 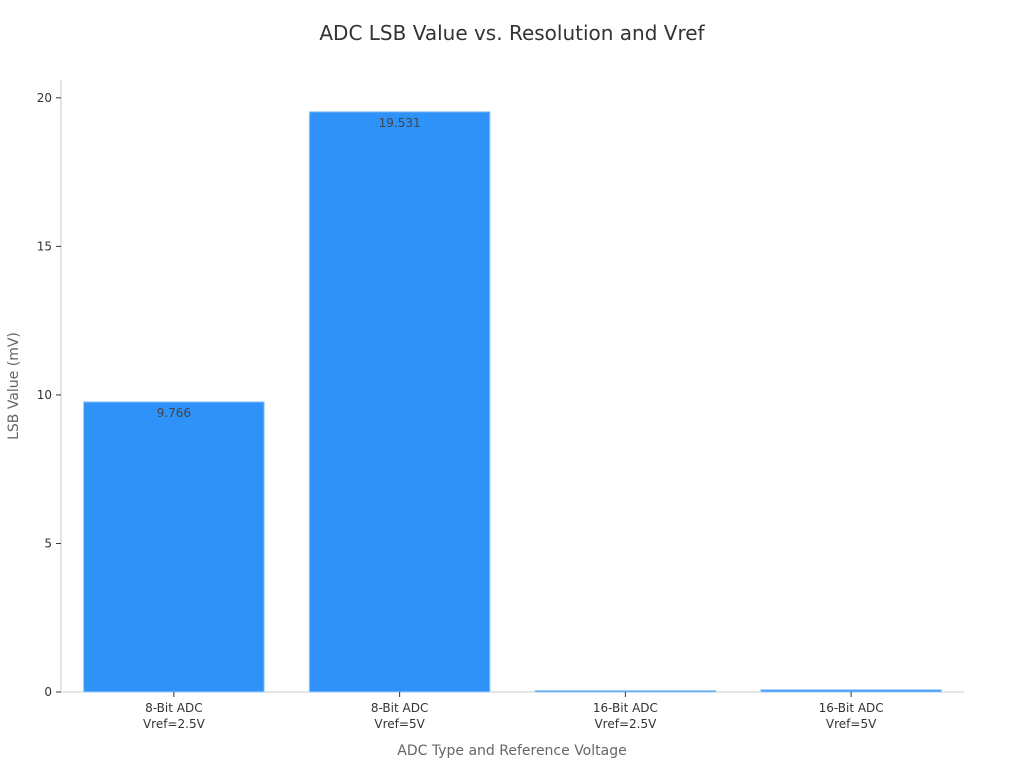 I want to click on x-axis-label: ADC Type and Reference Voltage, so click(x=511, y=751).